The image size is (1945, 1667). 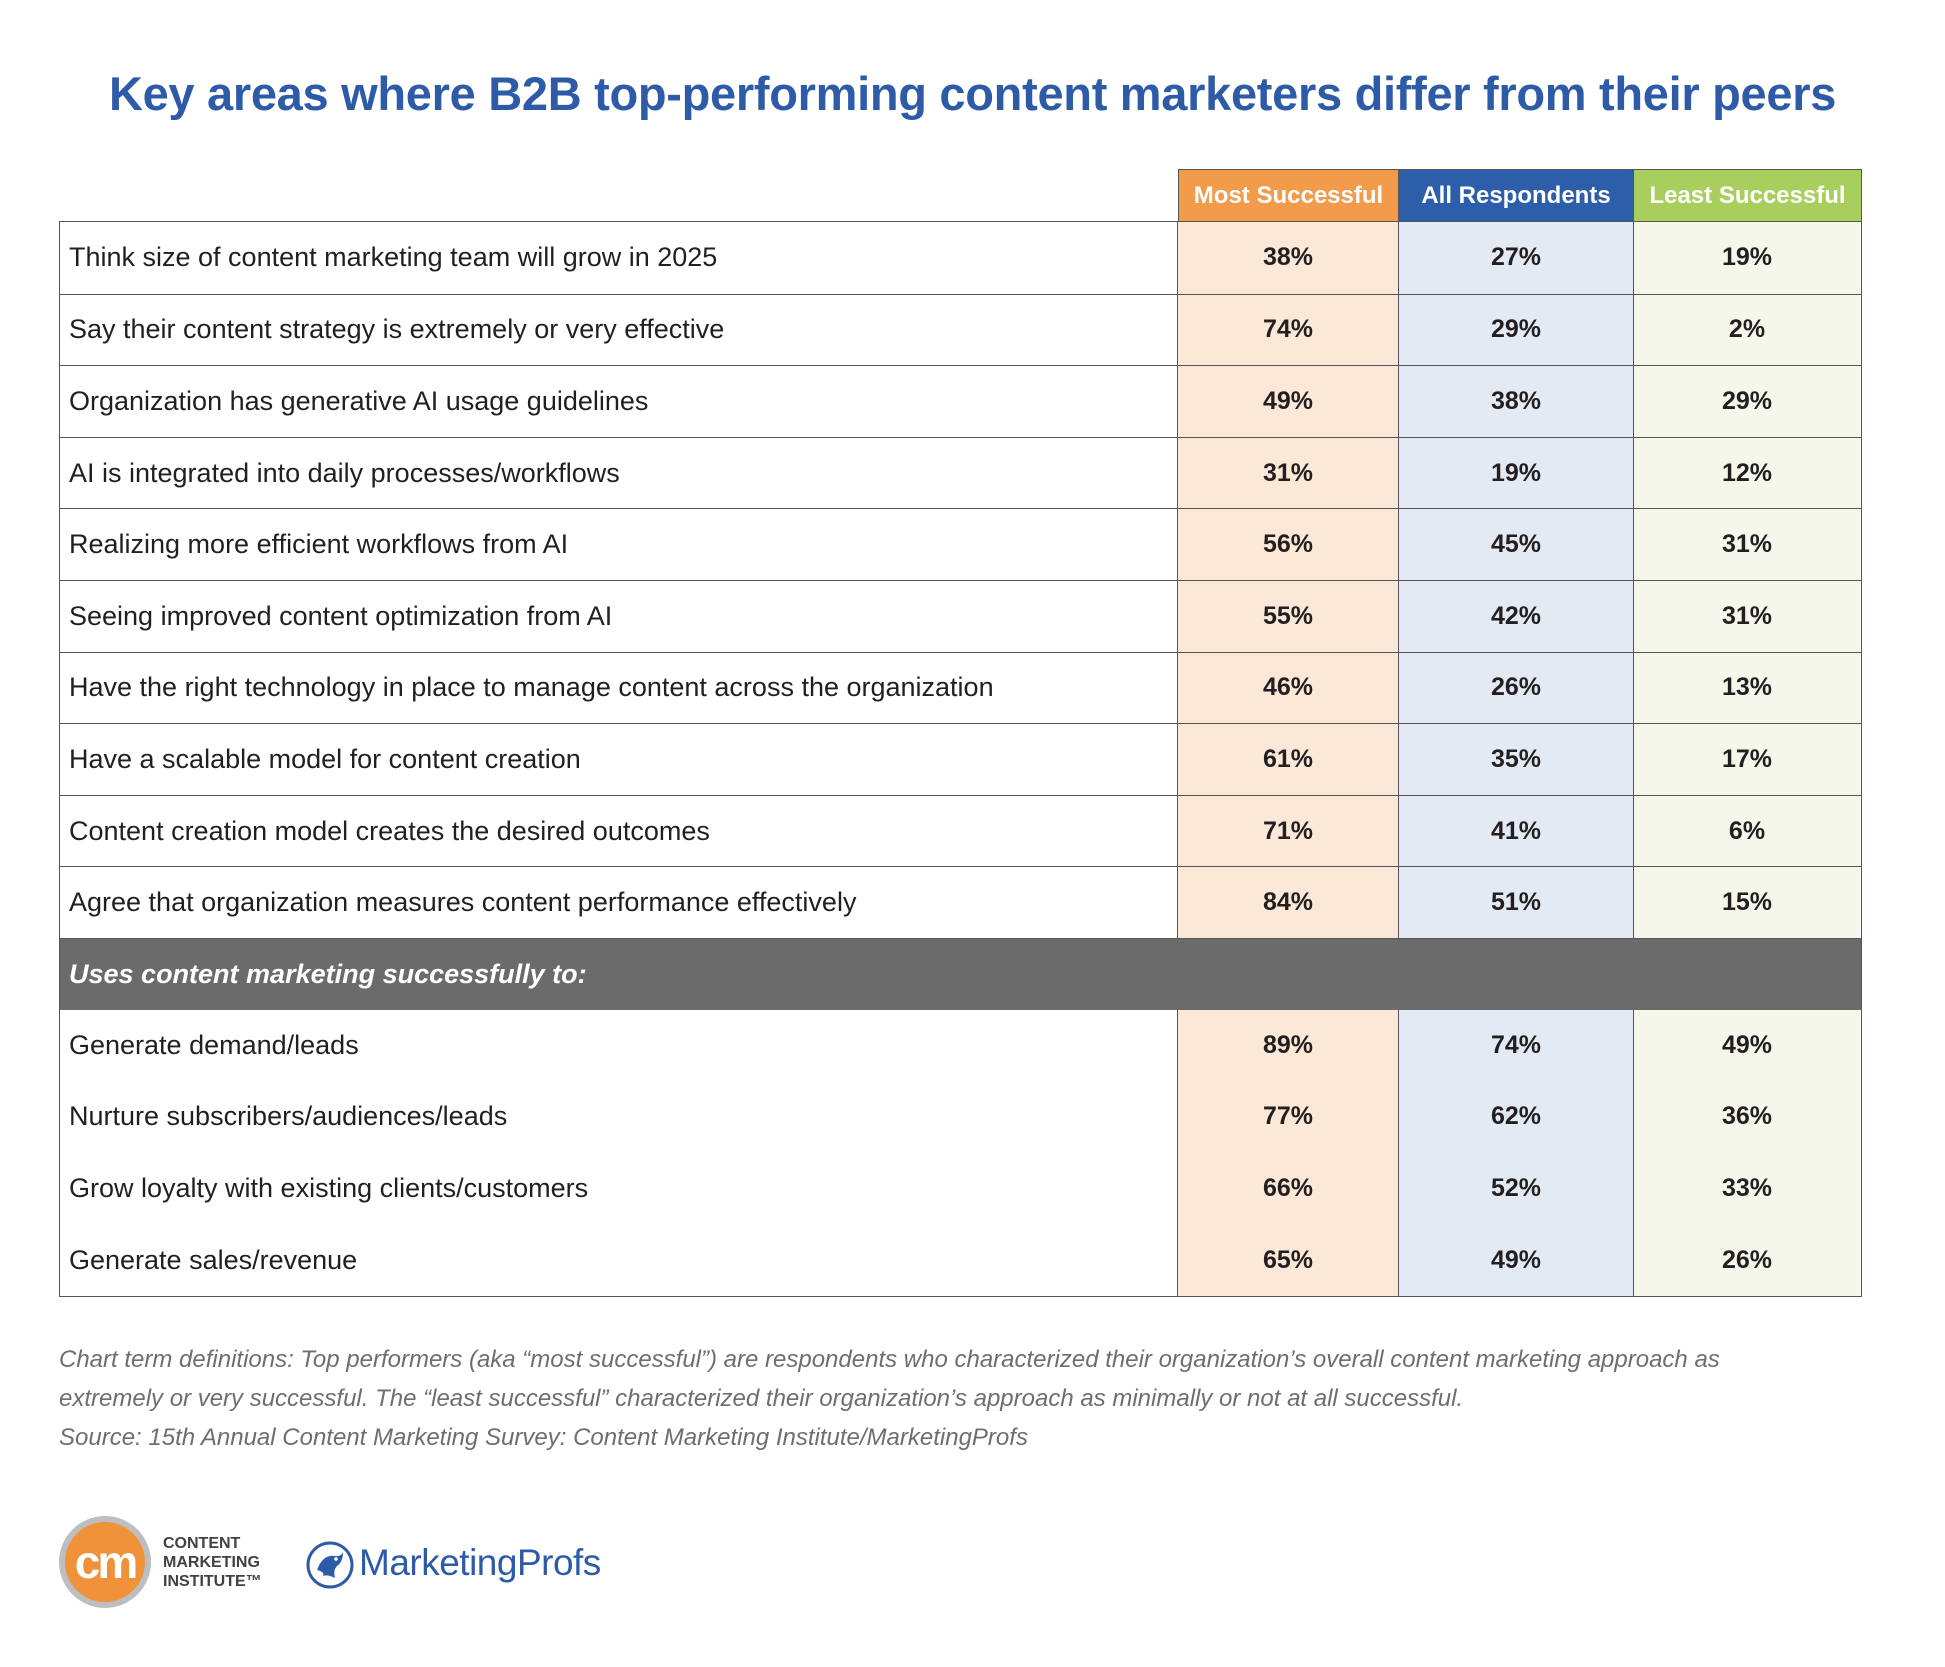 What do you see at coordinates (1747, 831) in the screenshot?
I see `least-successful-value: 6%` at bounding box center [1747, 831].